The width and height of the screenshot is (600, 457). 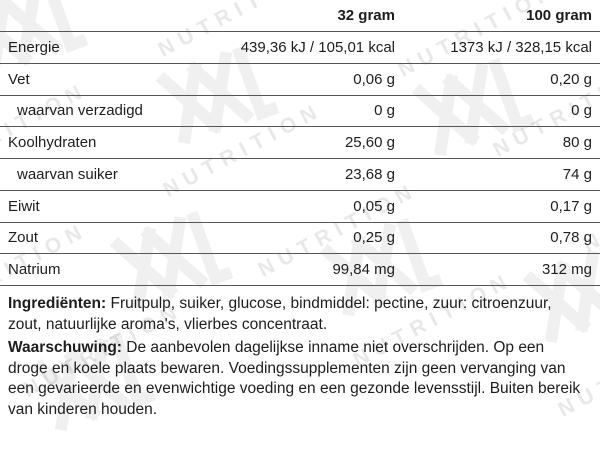 What do you see at coordinates (374, 238) in the screenshot?
I see `nutrient-value-32g: 0,25 g` at bounding box center [374, 238].